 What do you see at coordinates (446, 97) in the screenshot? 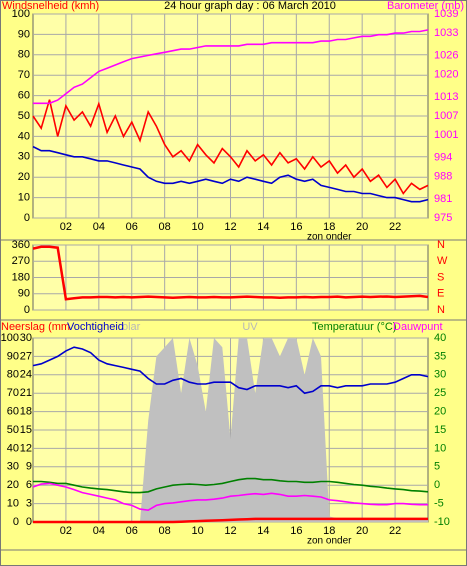
I see `y2-tick-label: 1013` at bounding box center [446, 97].